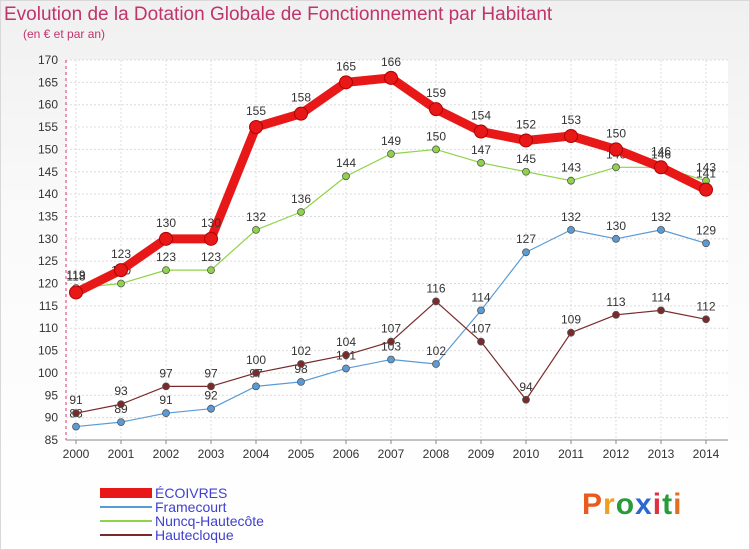 The height and width of the screenshot is (550, 750). Describe the element at coordinates (52, 395) in the screenshot. I see `y-tick-label: 95` at that location.